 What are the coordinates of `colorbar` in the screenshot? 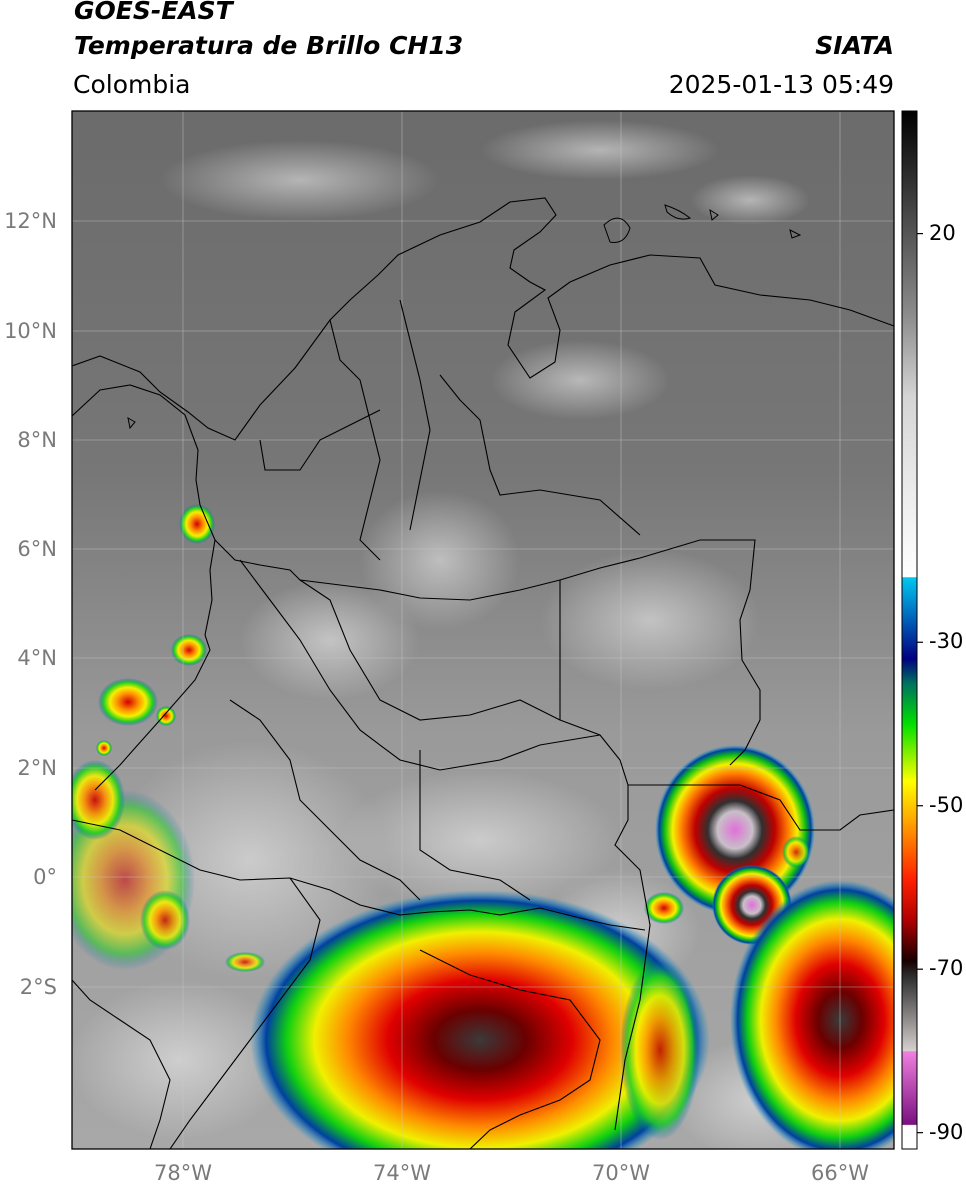 It's located at (912, 630).